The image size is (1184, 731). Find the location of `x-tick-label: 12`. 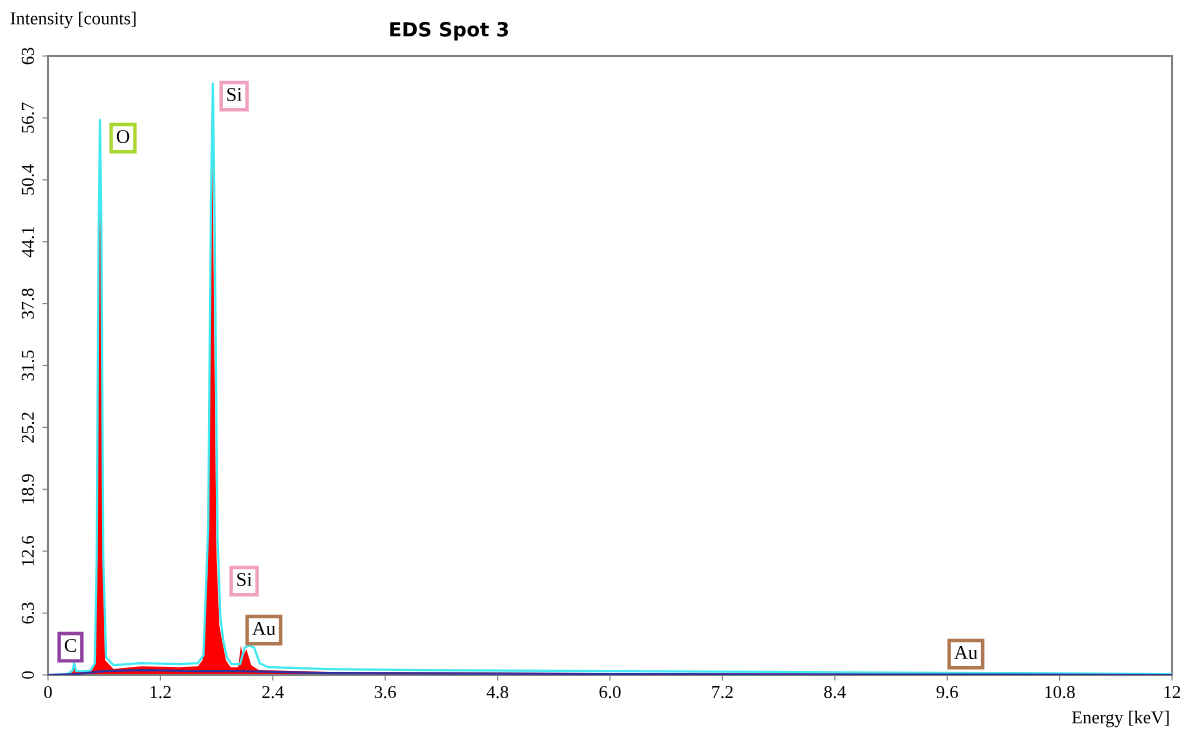

x-tick-label: 12 is located at coordinates (1172, 691).